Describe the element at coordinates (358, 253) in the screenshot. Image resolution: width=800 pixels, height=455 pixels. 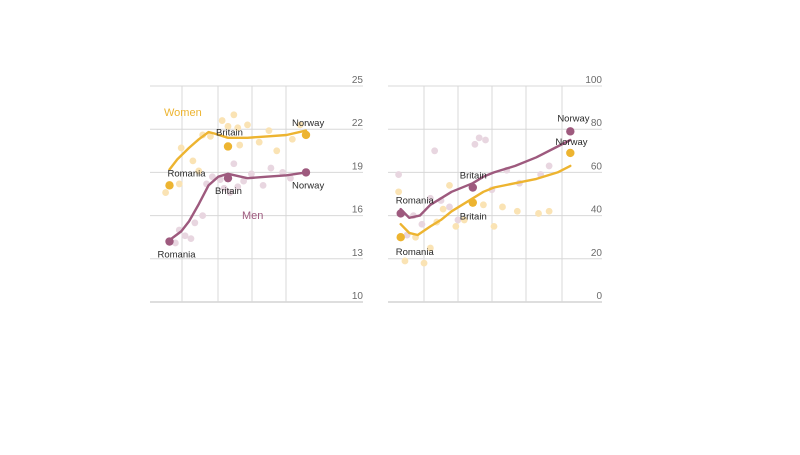
I see `y-tick-label: 13` at that location.